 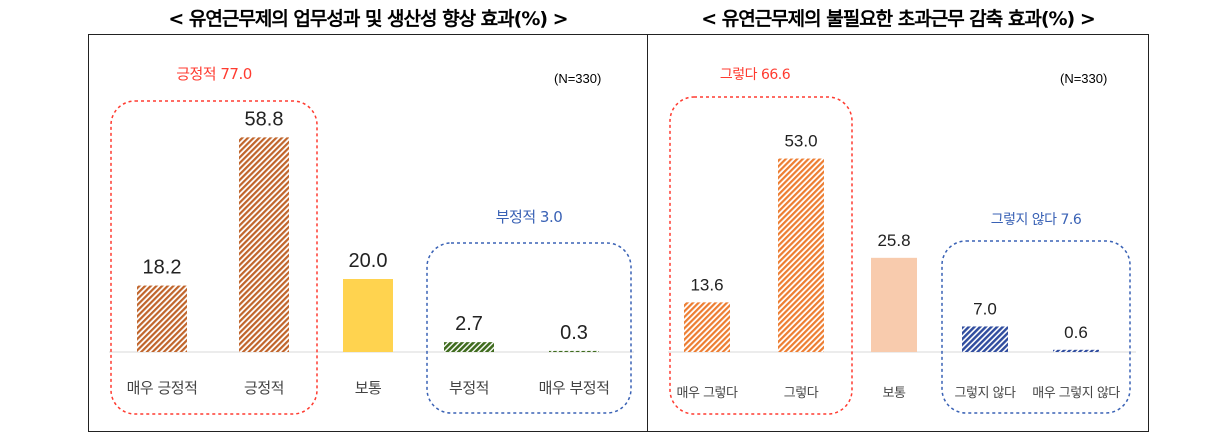 I want to click on L-group-box-red, so click(x=214, y=257).